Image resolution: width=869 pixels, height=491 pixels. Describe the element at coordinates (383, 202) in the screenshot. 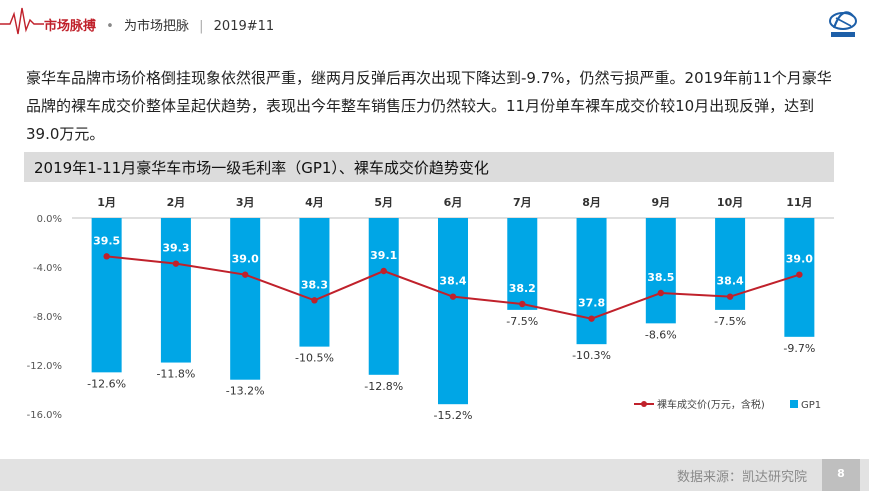

I see `x-tick-label: 5月` at that location.